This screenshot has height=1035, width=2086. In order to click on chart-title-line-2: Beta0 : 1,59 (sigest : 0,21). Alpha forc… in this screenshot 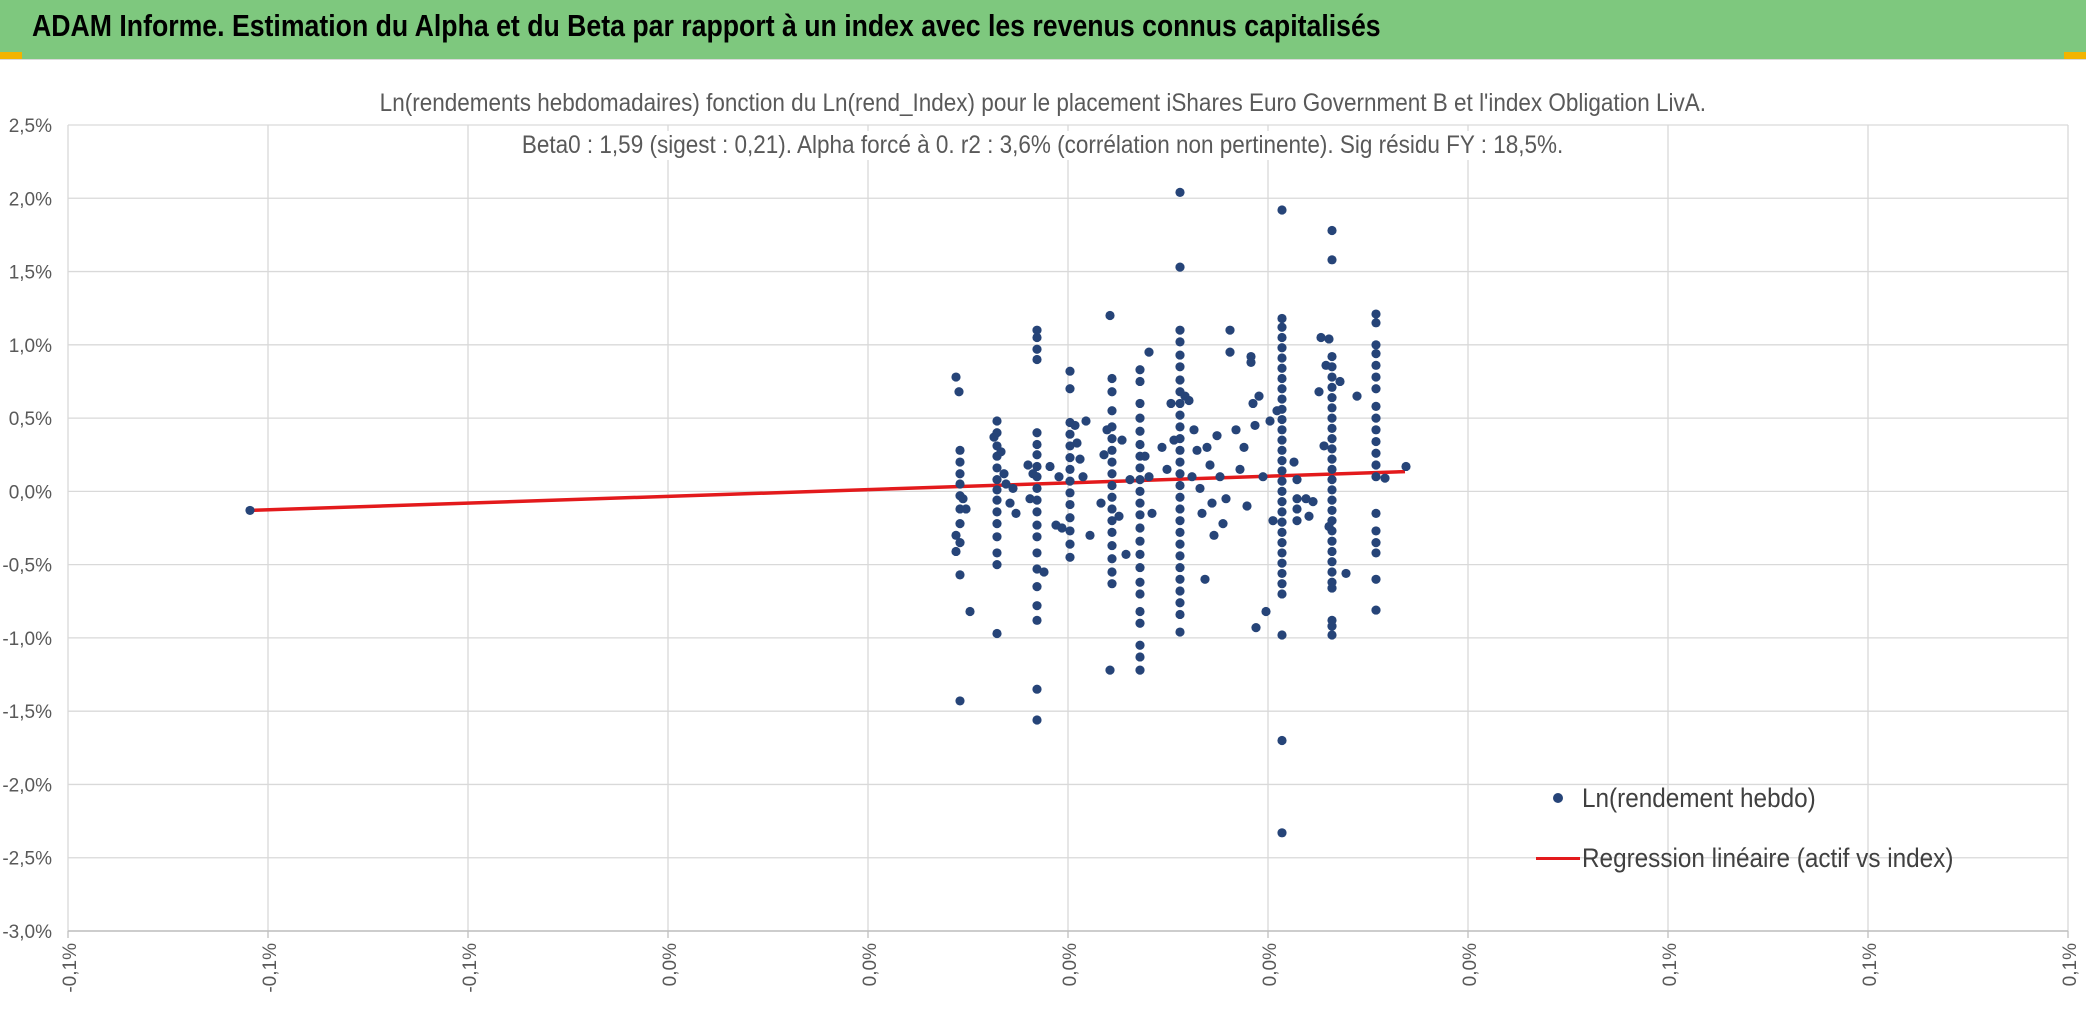, I will do `click(1043, 145)`.